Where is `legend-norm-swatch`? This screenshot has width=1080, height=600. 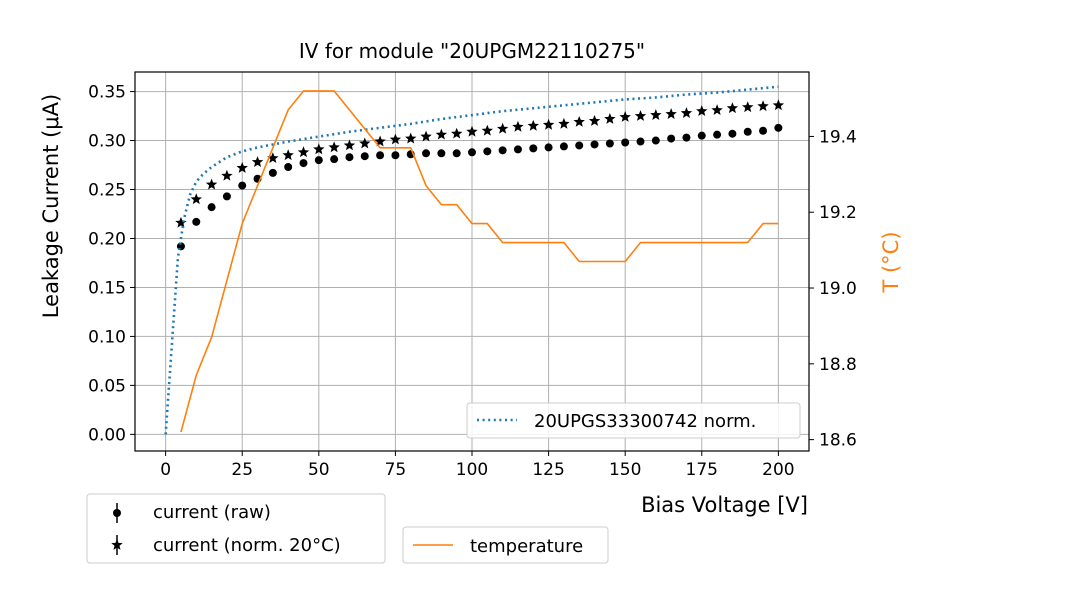
legend-norm-swatch is located at coordinates (117, 545).